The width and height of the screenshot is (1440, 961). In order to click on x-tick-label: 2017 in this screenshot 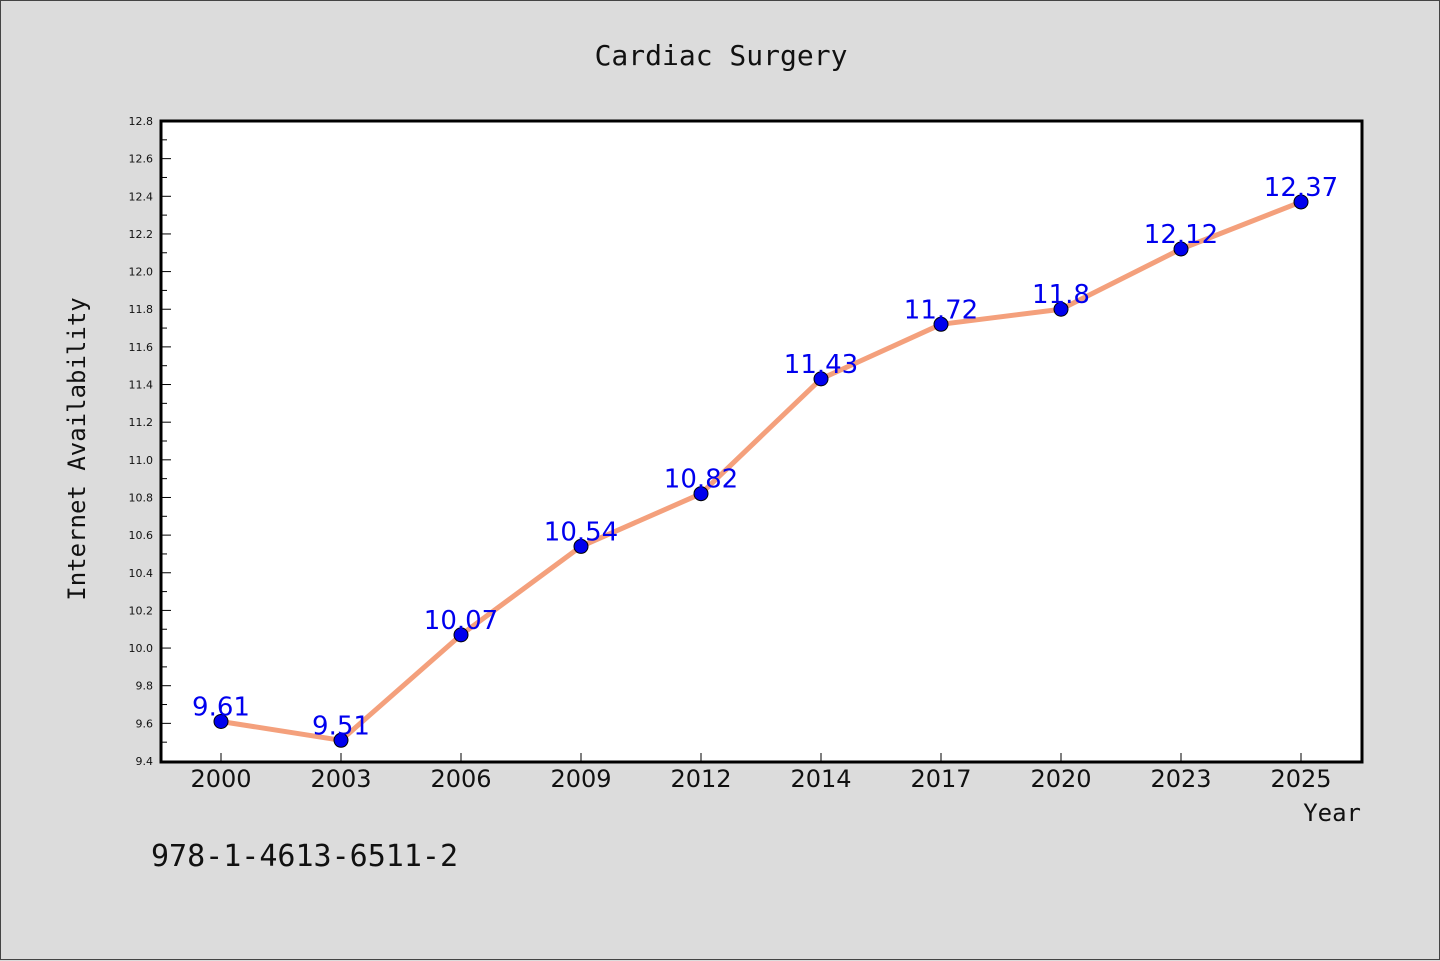, I will do `click(940, 779)`.